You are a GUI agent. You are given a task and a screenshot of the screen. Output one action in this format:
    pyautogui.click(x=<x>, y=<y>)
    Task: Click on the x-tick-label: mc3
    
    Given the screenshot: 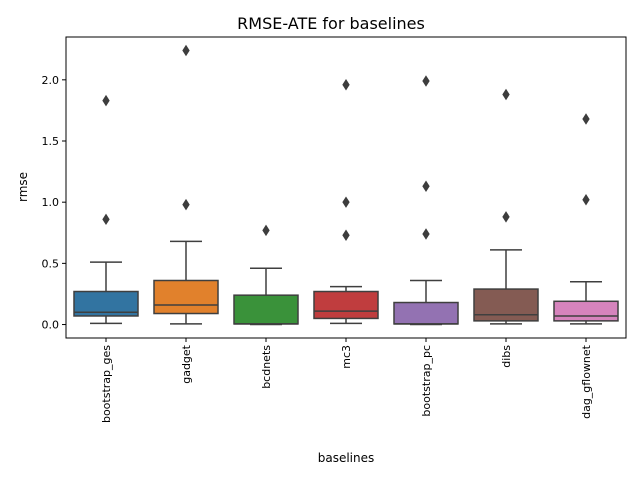 What is the action you would take?
    pyautogui.click(x=346, y=357)
    